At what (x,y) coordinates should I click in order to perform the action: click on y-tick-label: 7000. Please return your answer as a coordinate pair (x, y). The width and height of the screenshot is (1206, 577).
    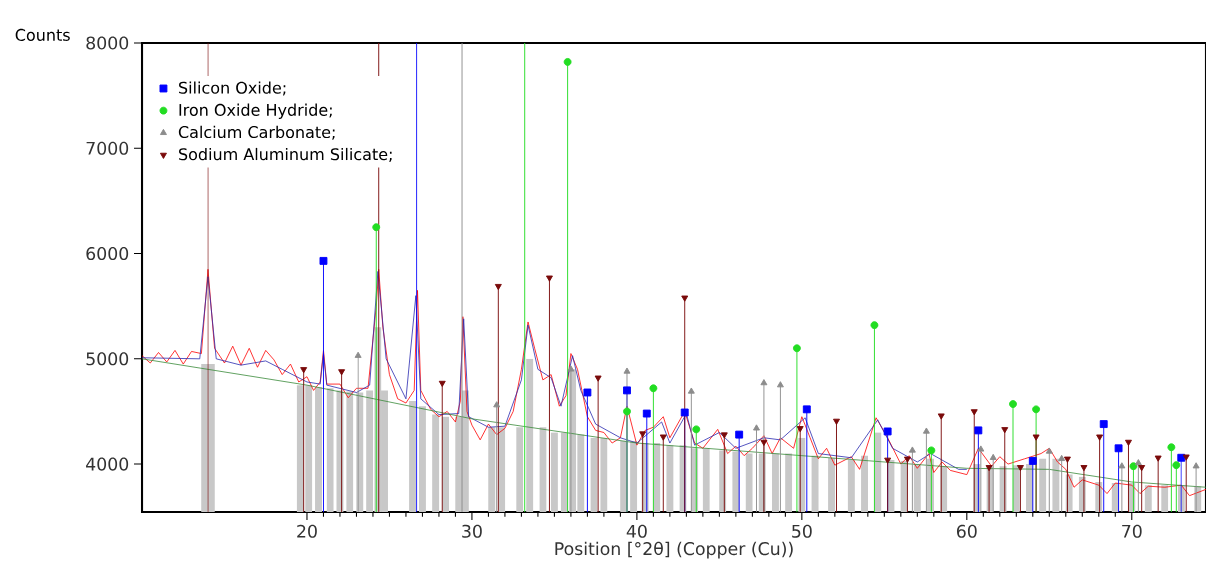
    Looking at the image, I should click on (107, 148).